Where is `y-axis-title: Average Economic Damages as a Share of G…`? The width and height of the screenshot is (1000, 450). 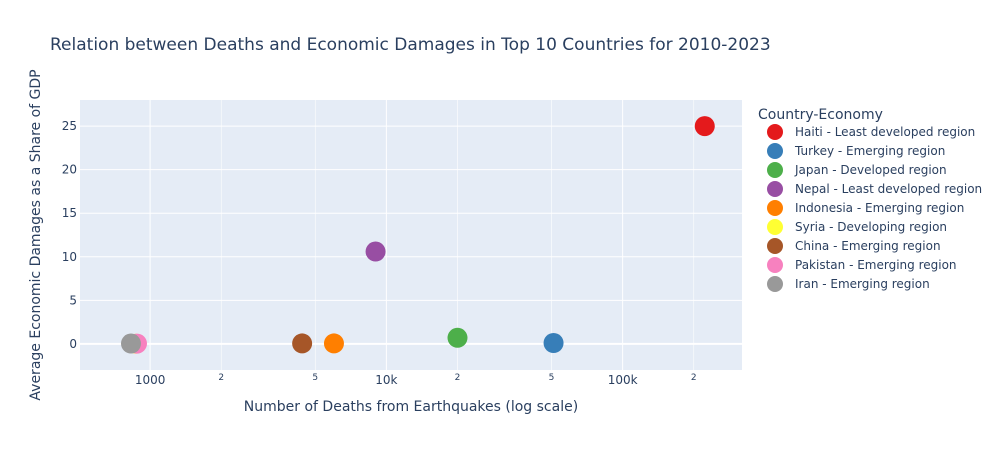 y-axis-title: Average Economic Damages as a Share of G… is located at coordinates (36, 234).